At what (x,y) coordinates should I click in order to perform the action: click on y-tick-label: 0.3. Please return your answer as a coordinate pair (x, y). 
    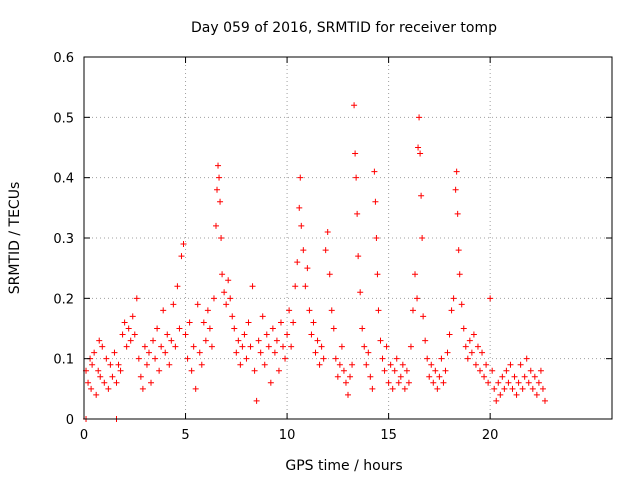
    Looking at the image, I should click on (63, 239).